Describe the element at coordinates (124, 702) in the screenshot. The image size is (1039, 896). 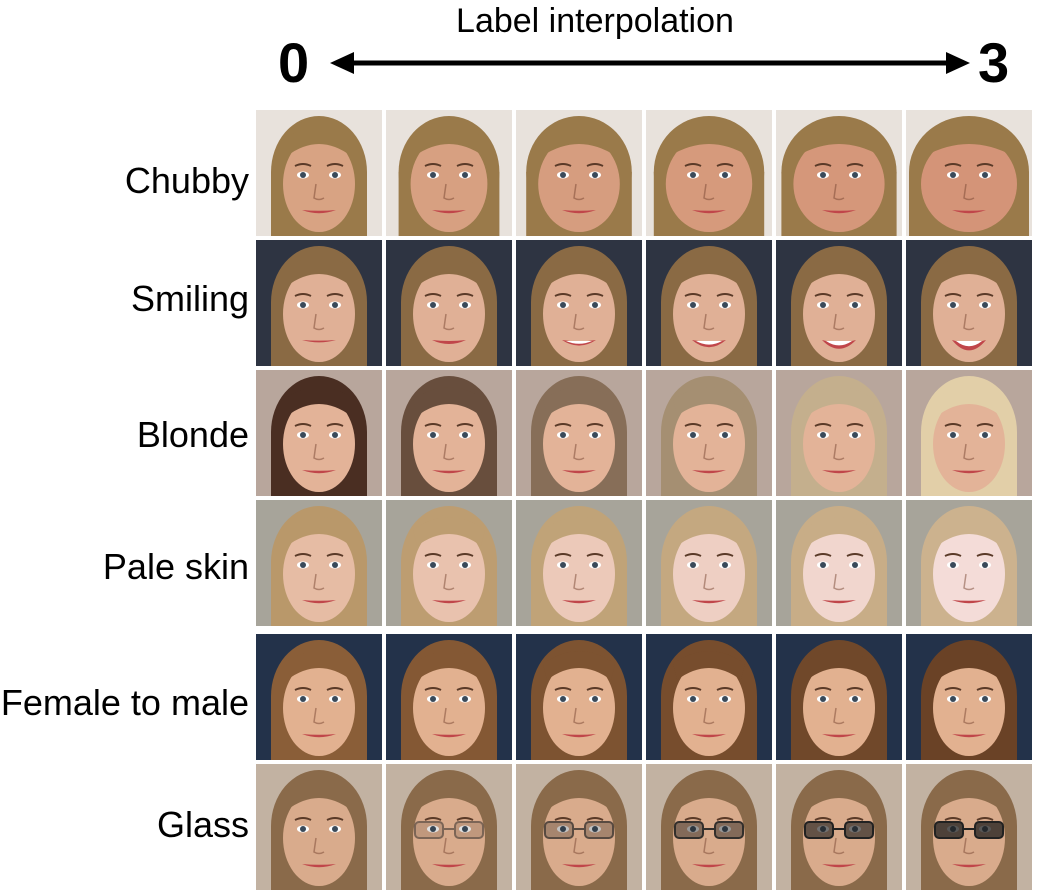
I see `row-label: Female to male` at that location.